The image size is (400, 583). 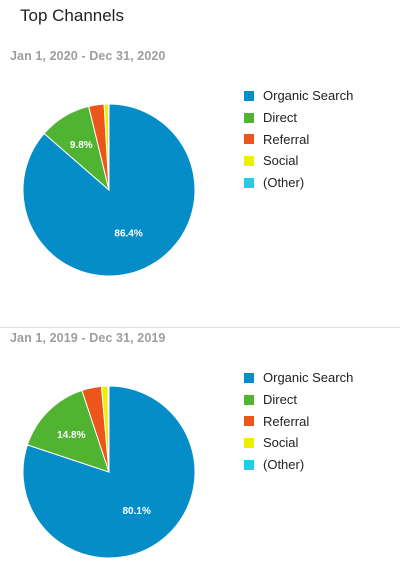 I want to click on date-range-label: Jan 1, 2020 - Dec 31, 2020, so click(x=88, y=56).